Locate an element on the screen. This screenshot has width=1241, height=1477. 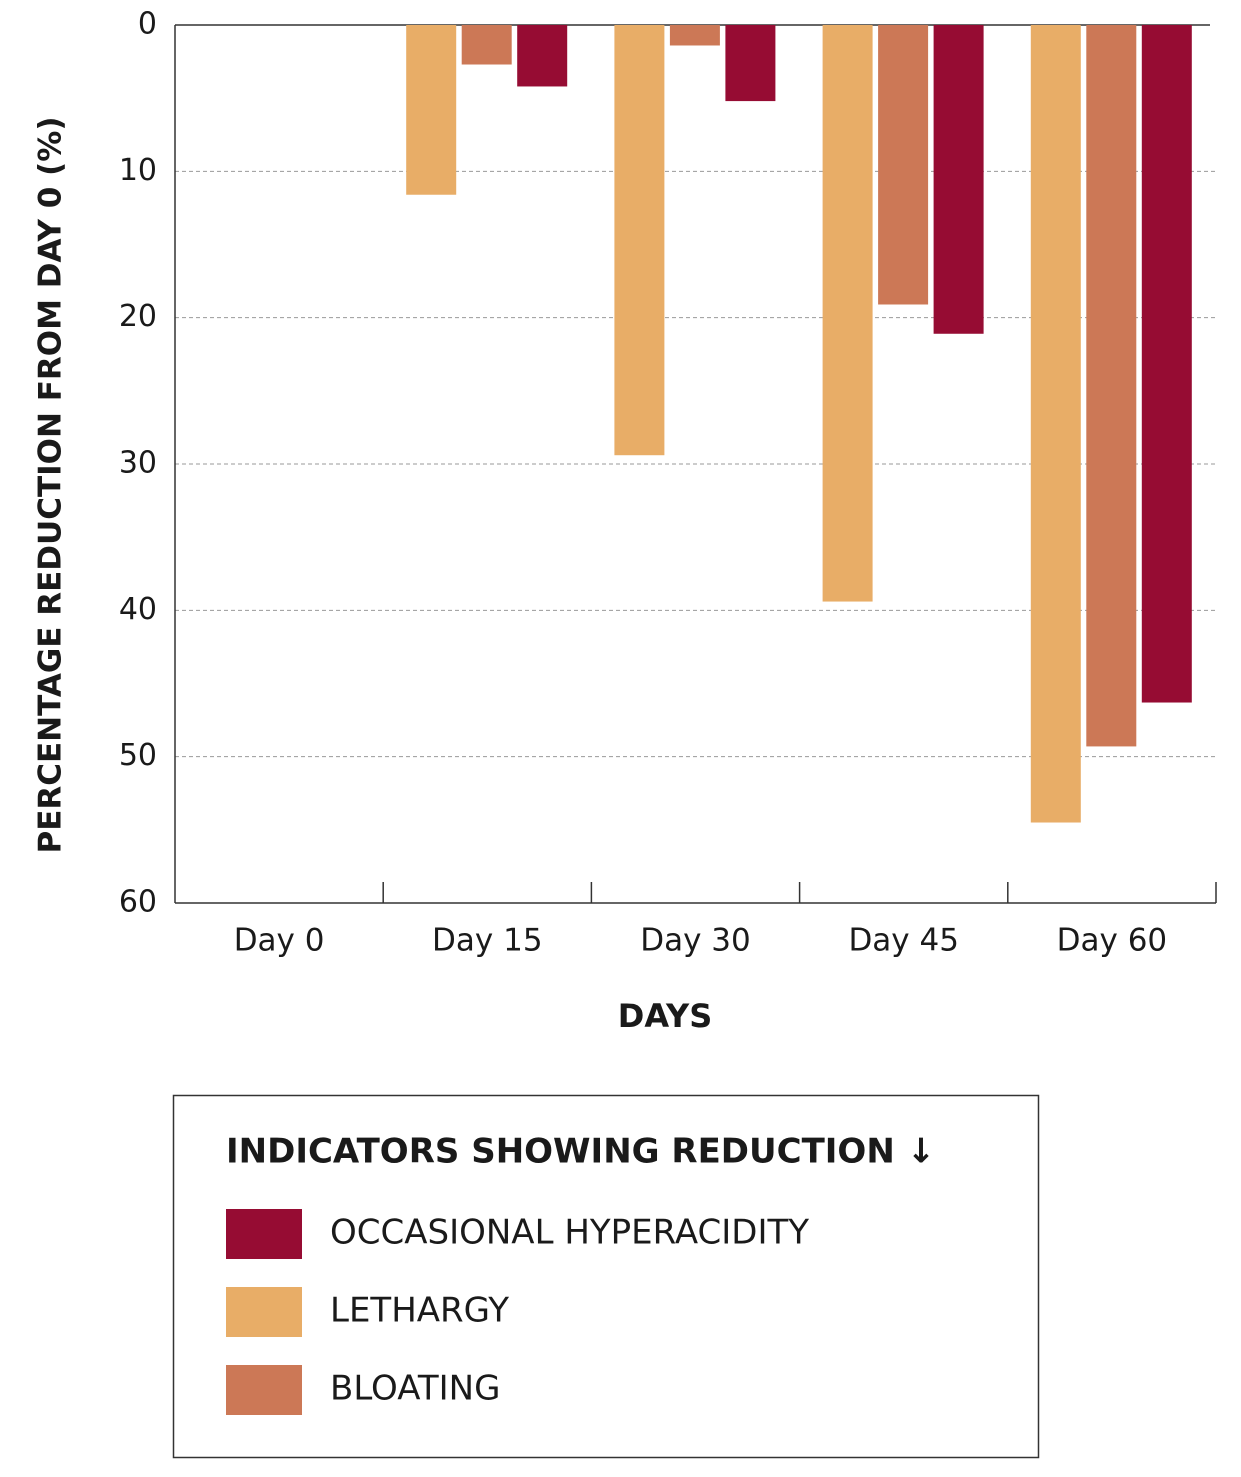
x-tick-label: Day 45 is located at coordinates (903, 941).